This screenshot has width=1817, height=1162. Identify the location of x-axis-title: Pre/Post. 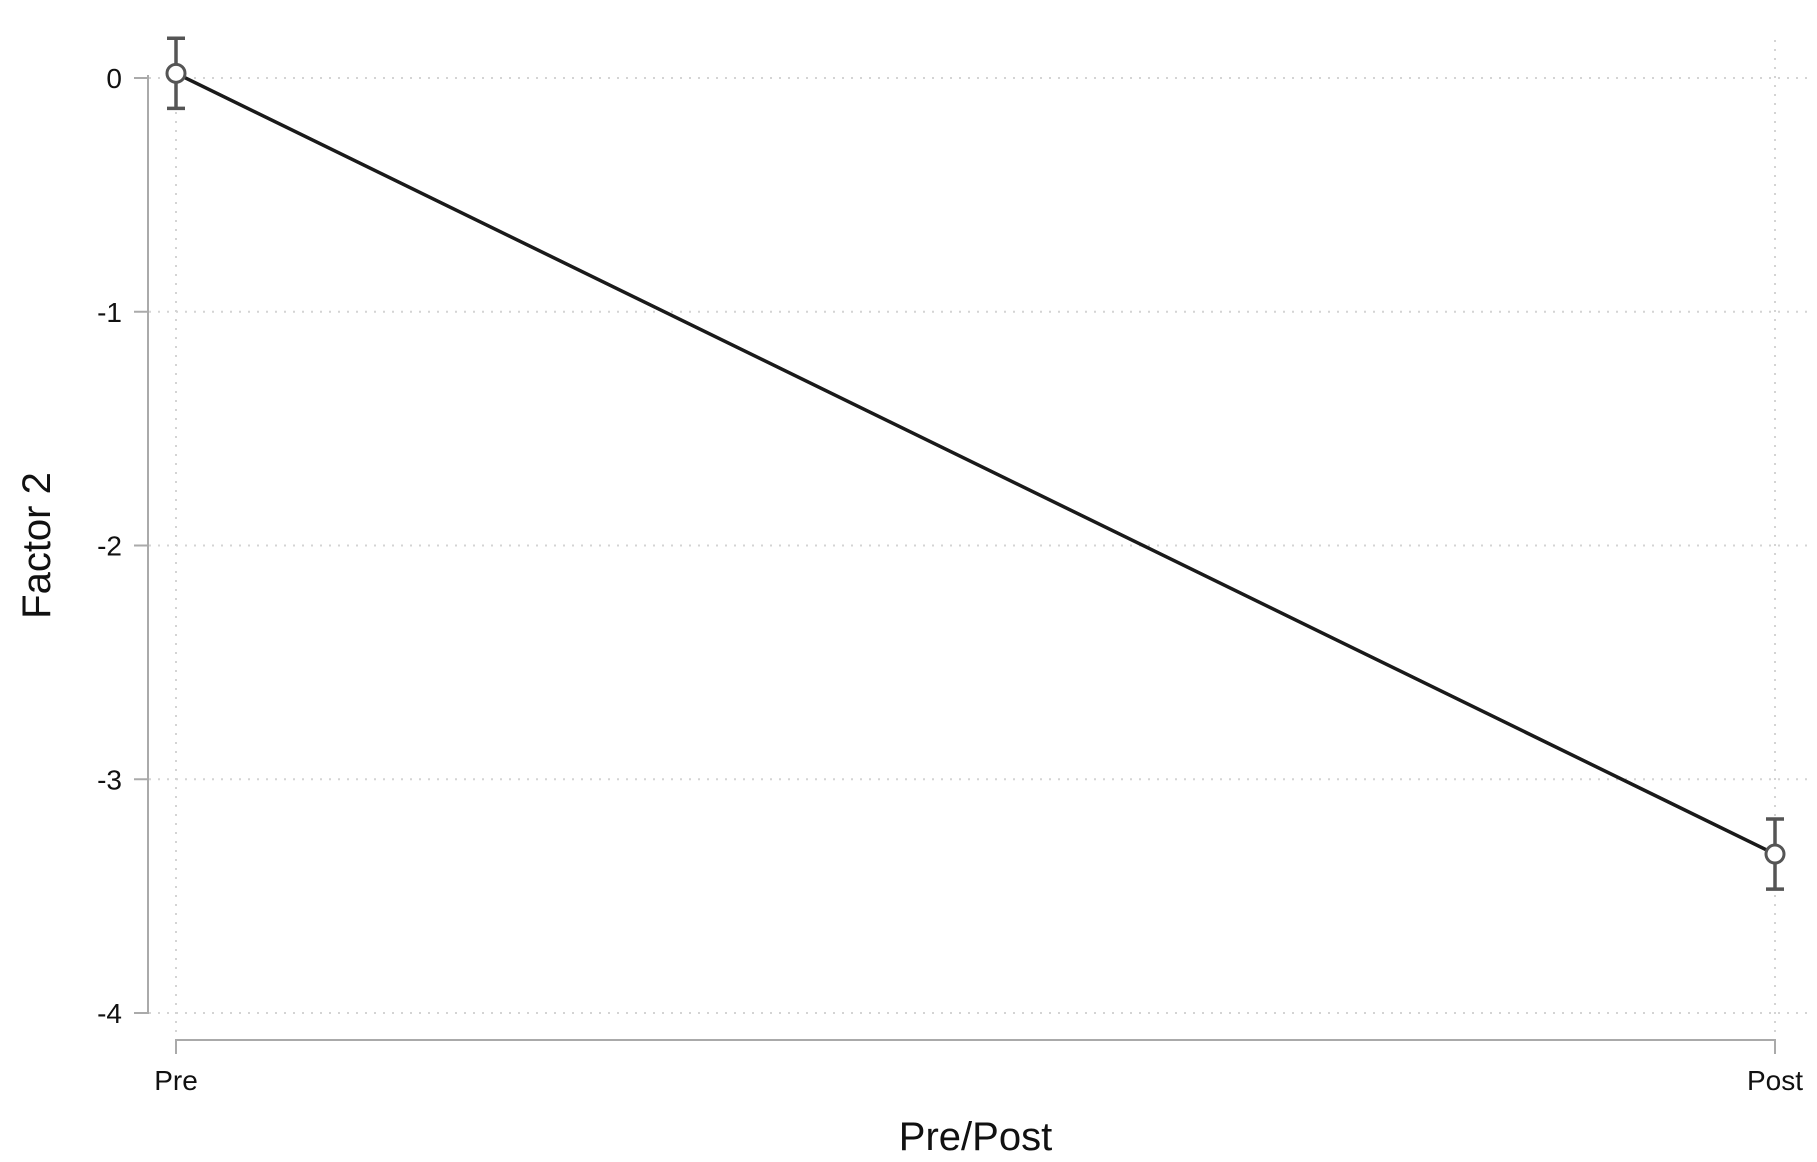
(975, 1137).